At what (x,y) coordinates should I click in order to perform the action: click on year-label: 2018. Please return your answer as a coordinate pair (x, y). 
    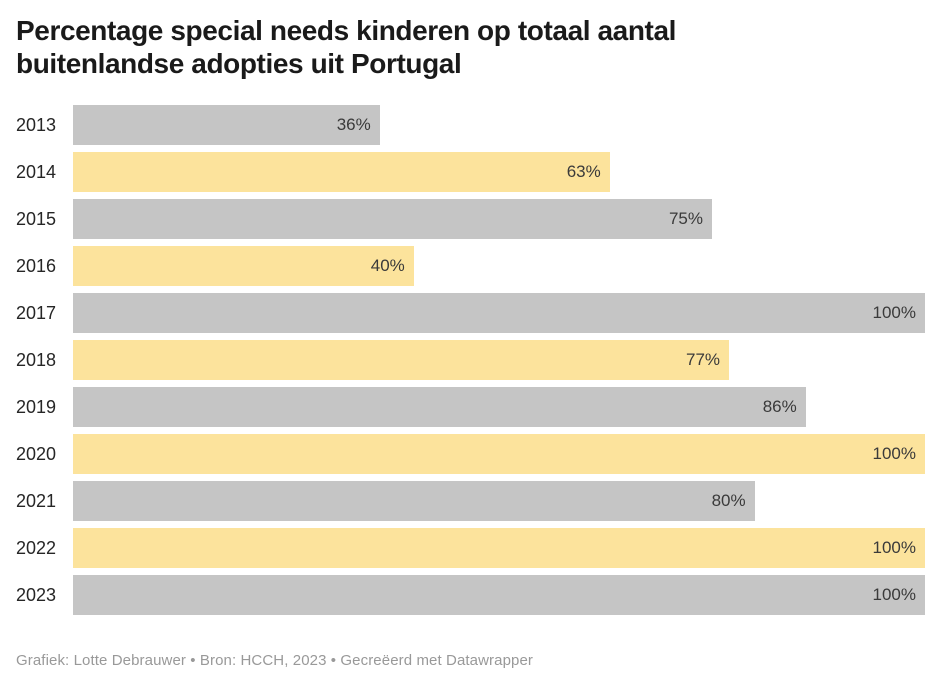
    Looking at the image, I should click on (36, 360).